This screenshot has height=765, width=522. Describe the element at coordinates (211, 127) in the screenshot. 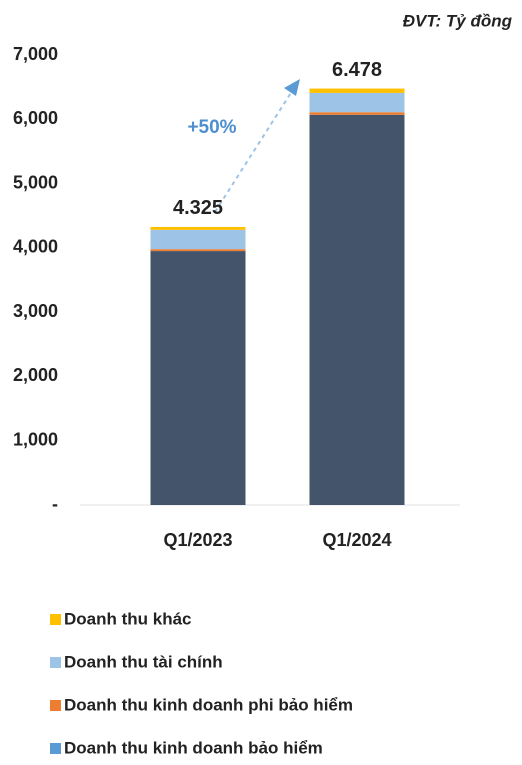

I see `growth-annotation: +50%` at that location.